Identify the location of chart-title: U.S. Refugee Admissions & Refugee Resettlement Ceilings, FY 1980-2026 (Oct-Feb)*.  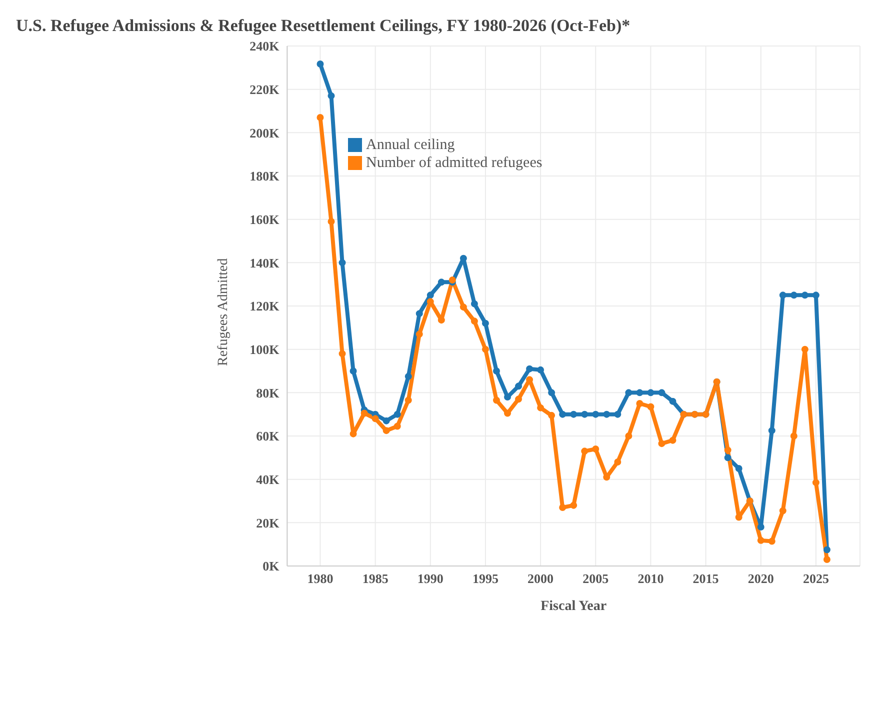
(323, 25).